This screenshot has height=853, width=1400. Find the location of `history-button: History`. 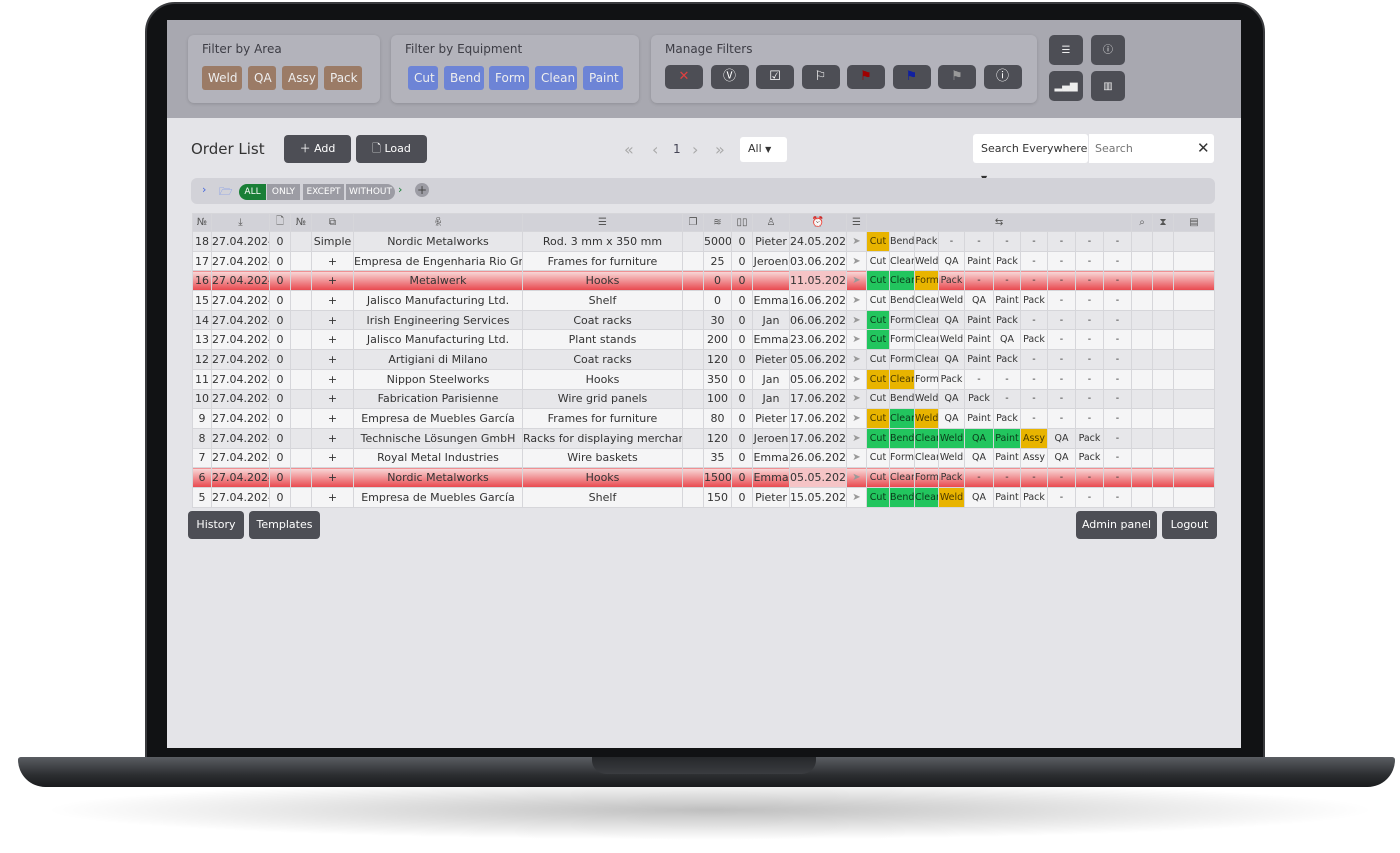

history-button: History is located at coordinates (216, 525).